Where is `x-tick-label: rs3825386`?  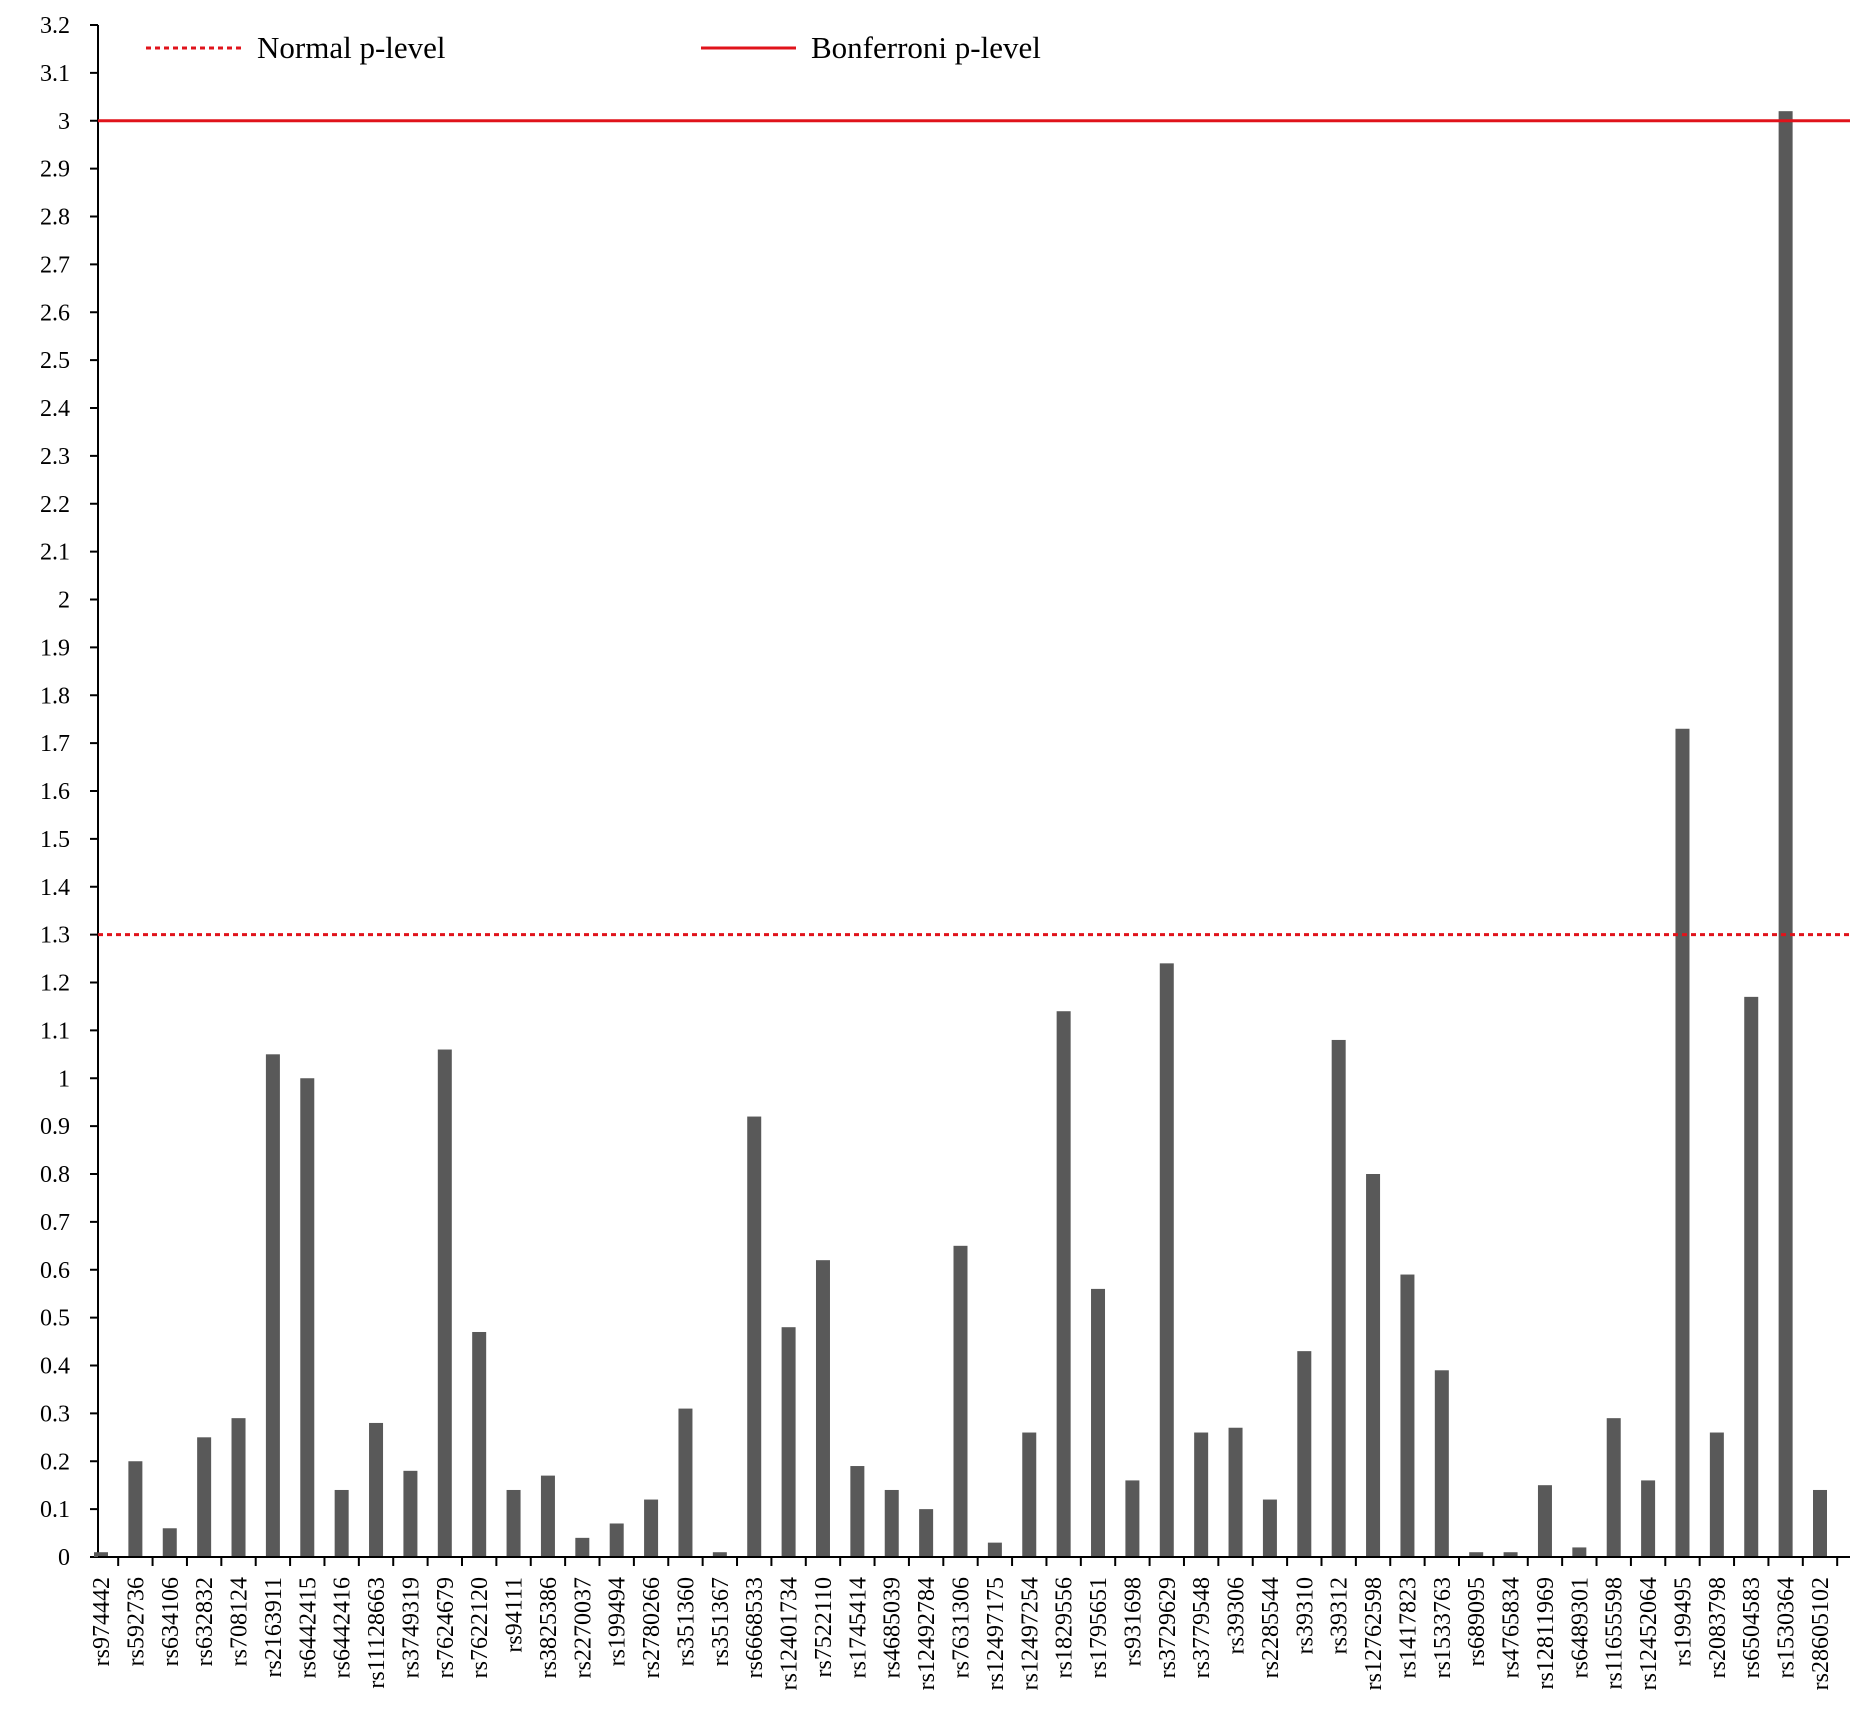
x-tick-label: rs3825386 is located at coordinates (549, 1627).